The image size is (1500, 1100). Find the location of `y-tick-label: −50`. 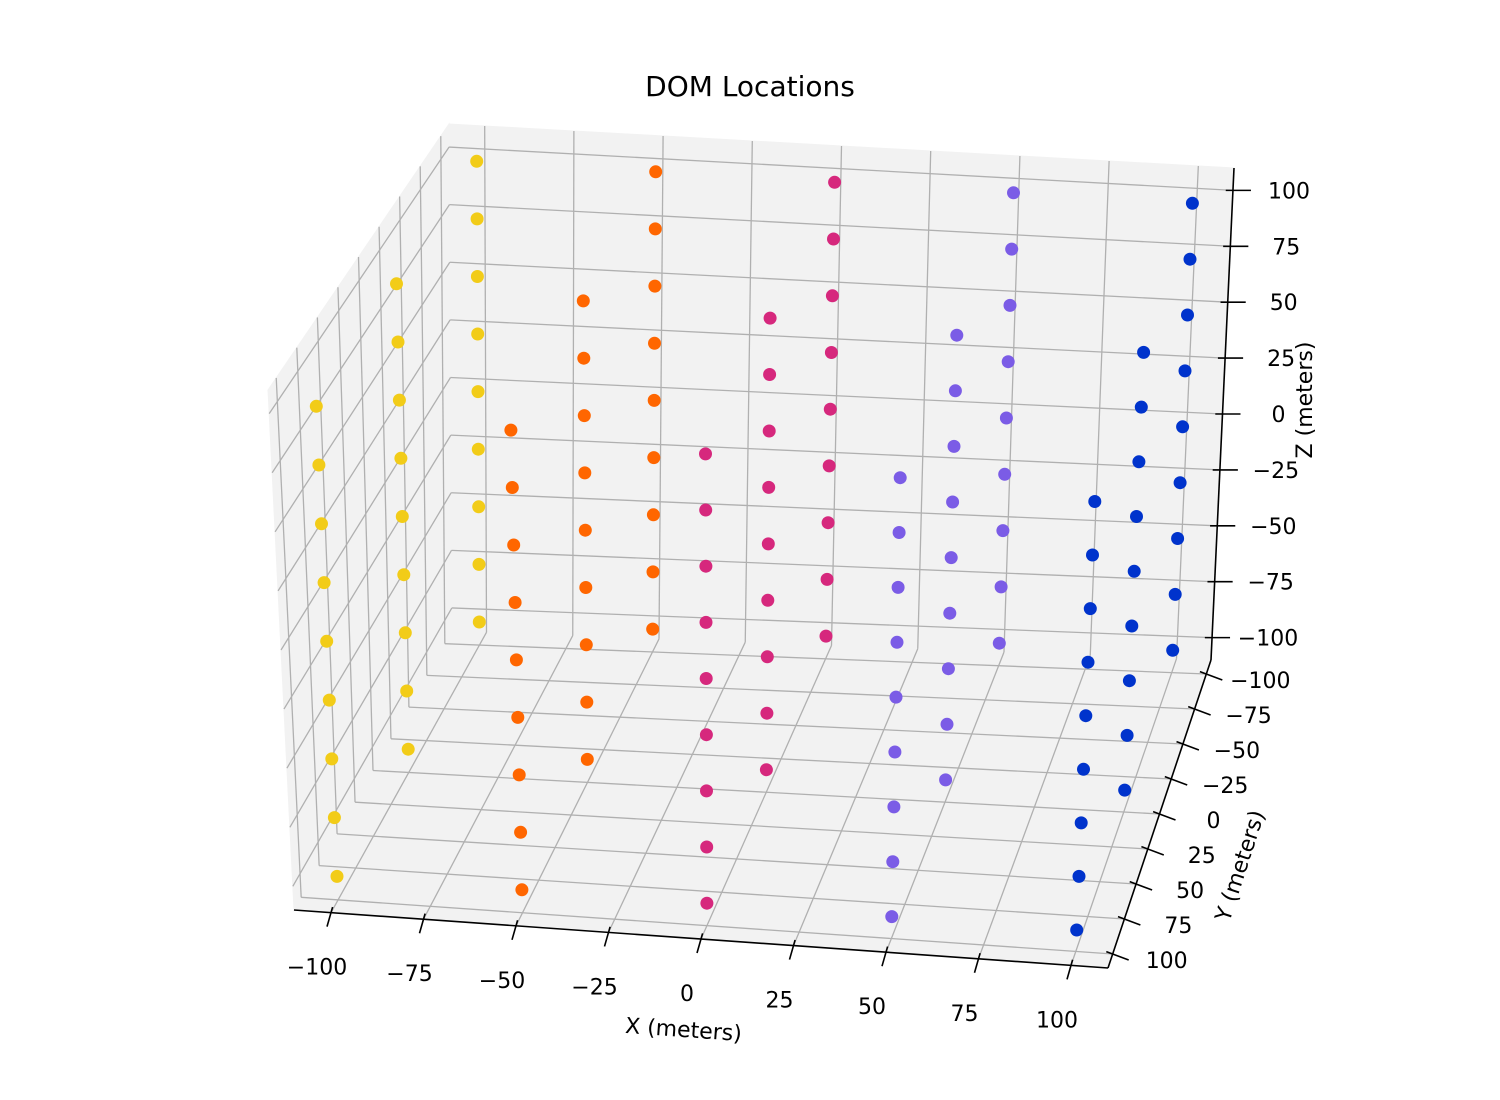

y-tick-label: −50 is located at coordinates (1237, 751).